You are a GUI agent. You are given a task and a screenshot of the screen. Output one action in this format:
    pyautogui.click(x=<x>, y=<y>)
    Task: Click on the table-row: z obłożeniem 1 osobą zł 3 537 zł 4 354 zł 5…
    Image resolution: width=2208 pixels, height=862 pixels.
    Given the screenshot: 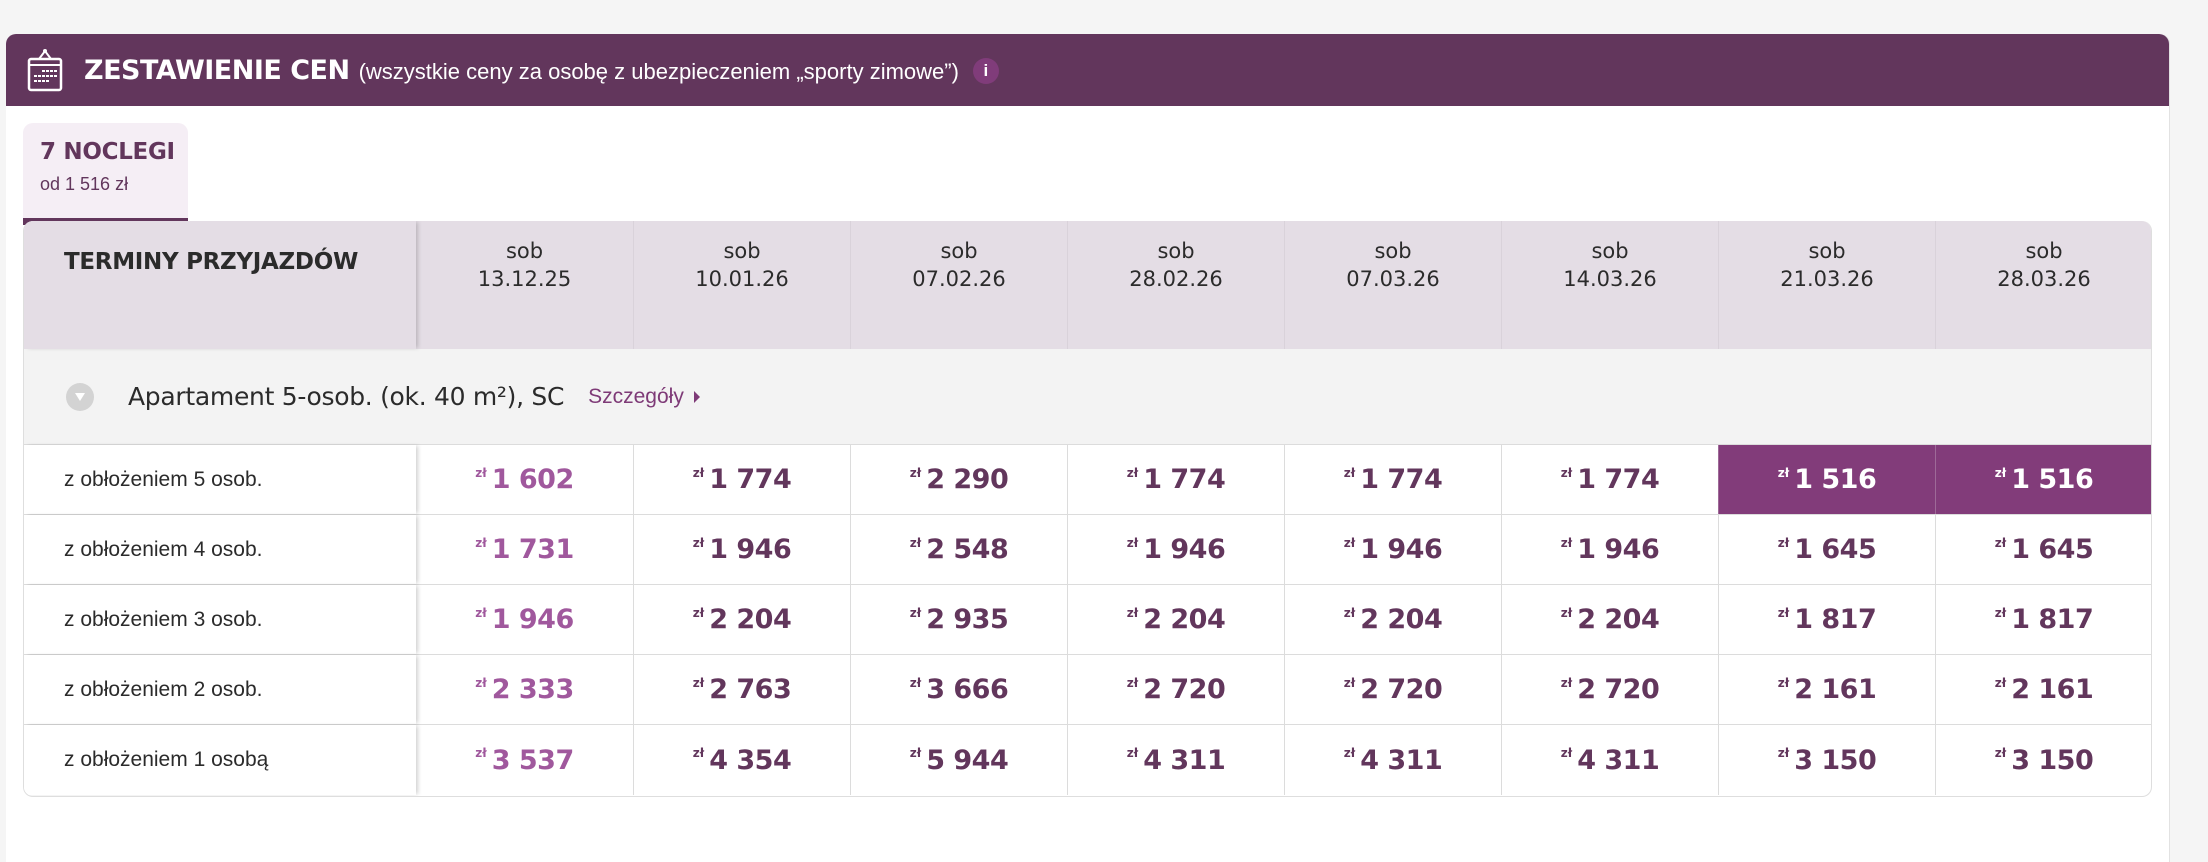 What is the action you would take?
    pyautogui.click(x=1087, y=760)
    